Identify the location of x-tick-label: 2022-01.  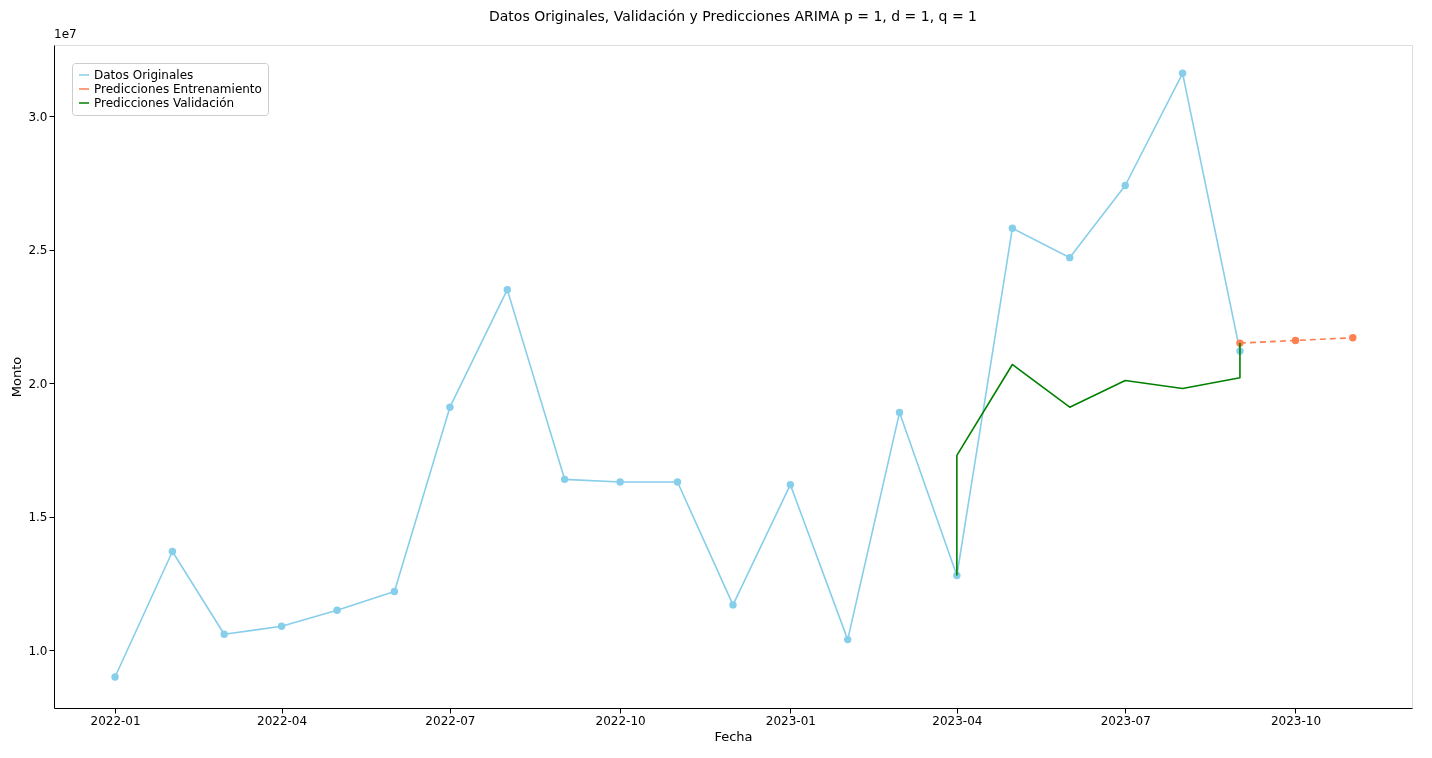
(115, 720).